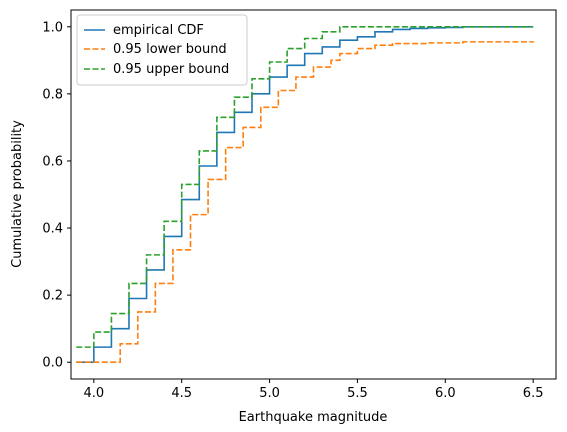  I want to click on x-axis-ticks: 4.0 4.5 5.0 5.5 6.0 6.5, so click(314, 390).